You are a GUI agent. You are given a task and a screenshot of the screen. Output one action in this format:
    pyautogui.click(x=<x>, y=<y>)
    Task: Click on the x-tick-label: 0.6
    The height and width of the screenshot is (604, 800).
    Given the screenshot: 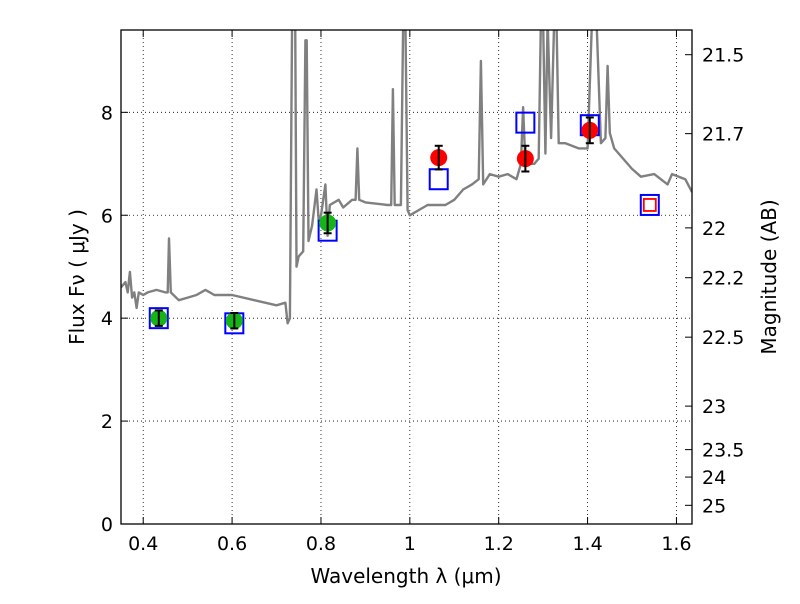 What is the action you would take?
    pyautogui.click(x=232, y=544)
    